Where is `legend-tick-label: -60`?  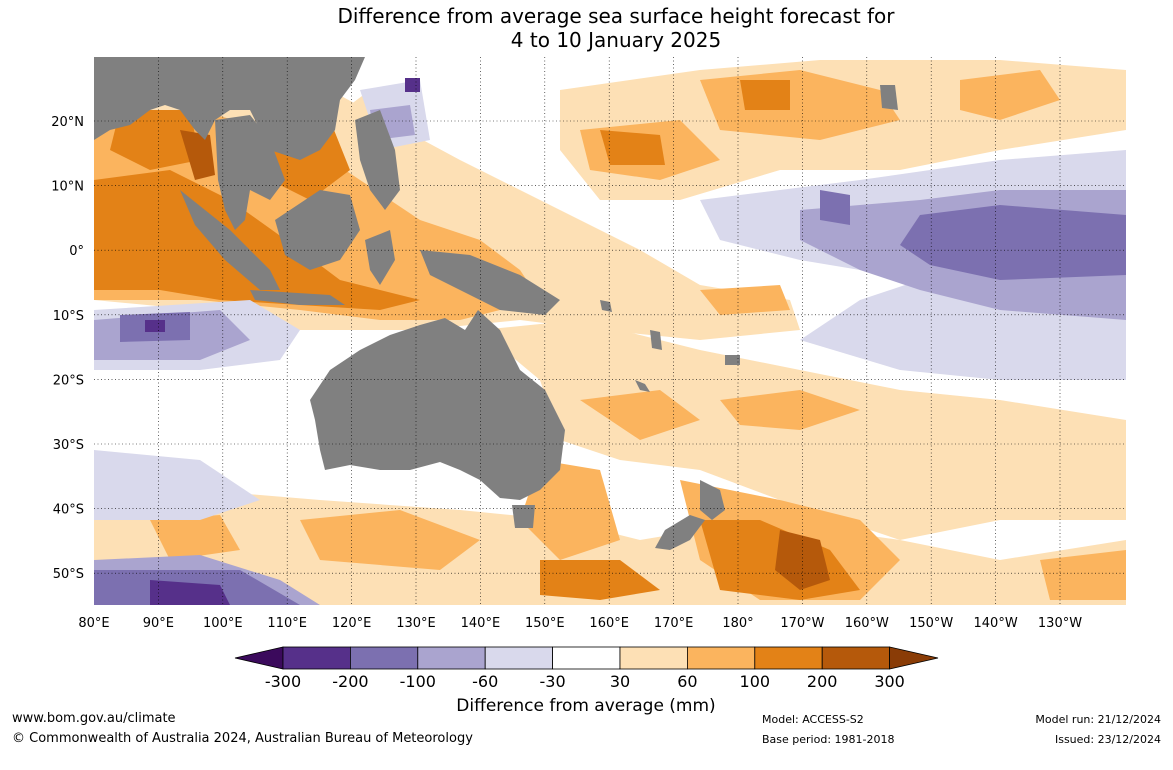
legend-tick-label: -60 is located at coordinates (485, 681).